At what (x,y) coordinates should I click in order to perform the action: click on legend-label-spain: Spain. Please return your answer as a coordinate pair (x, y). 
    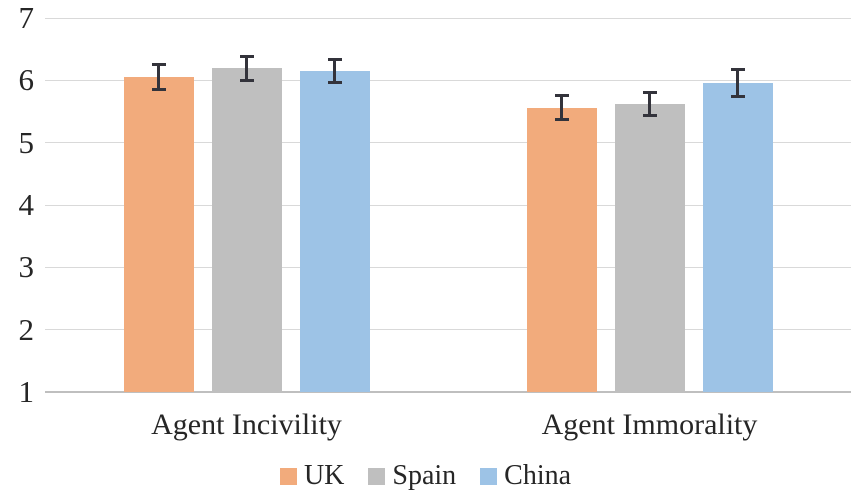
    Looking at the image, I should click on (424, 475).